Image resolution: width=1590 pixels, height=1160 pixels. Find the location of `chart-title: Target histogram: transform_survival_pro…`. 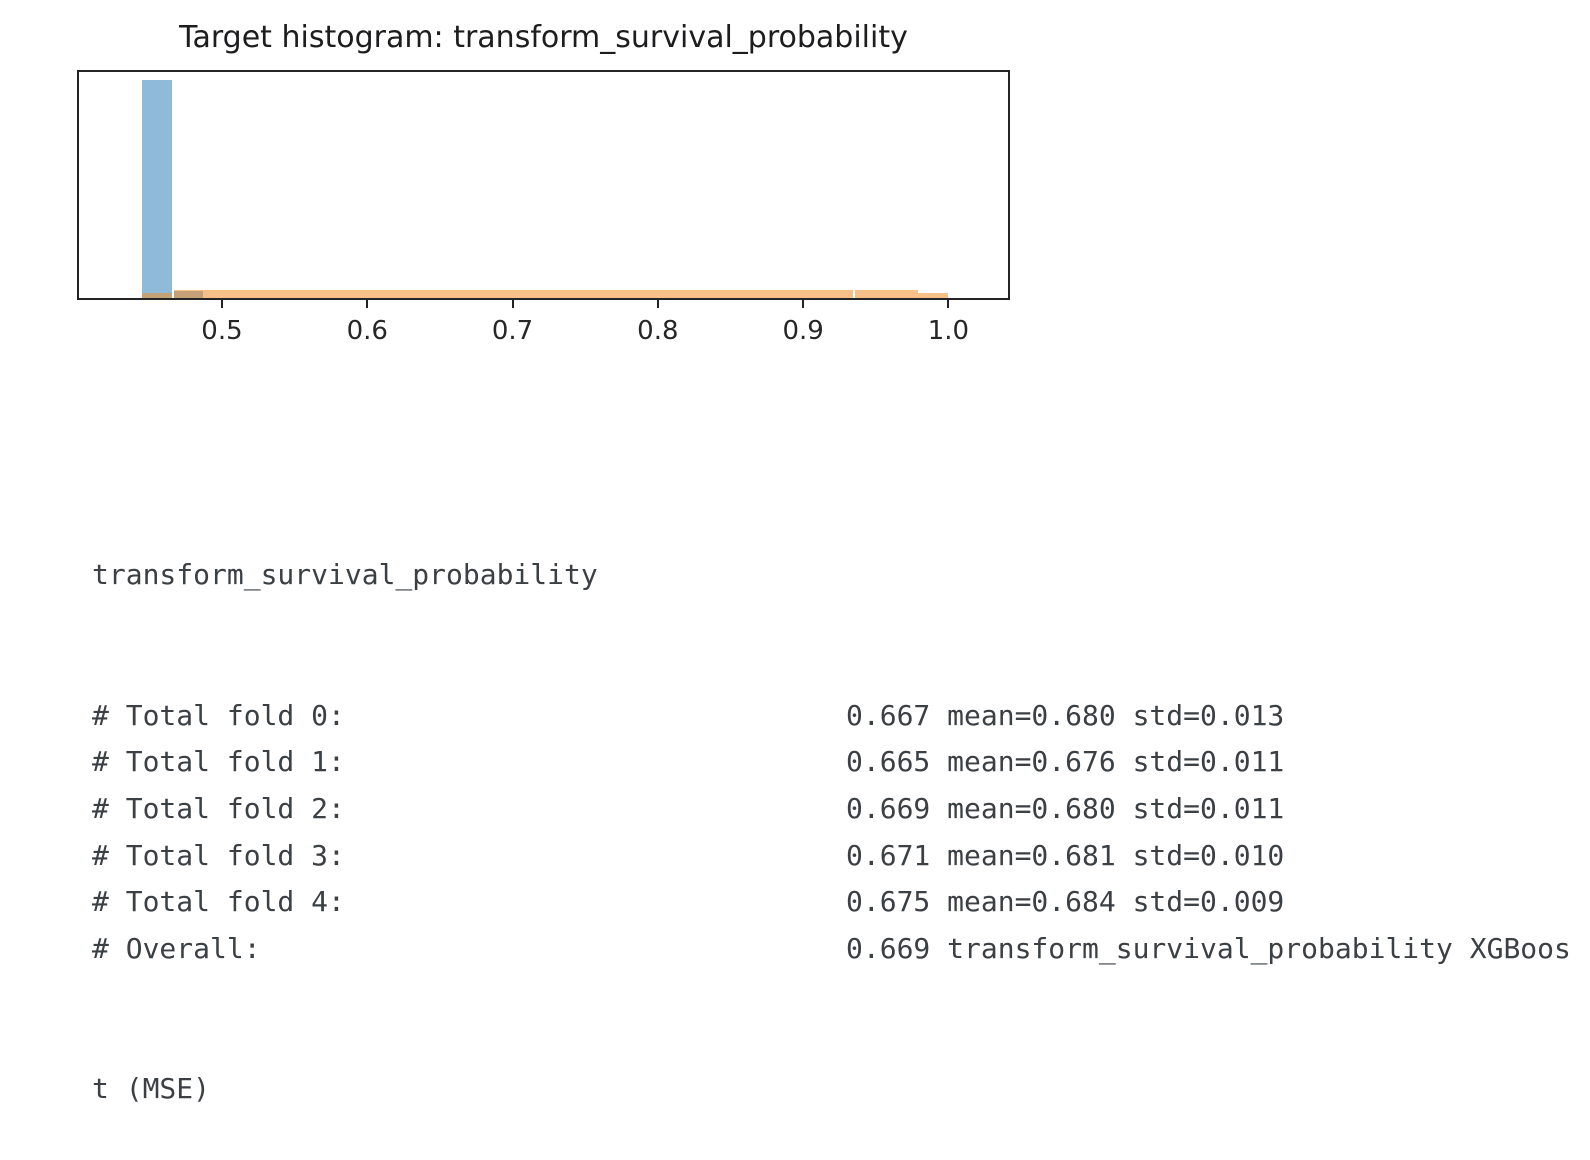

chart-title: Target histogram: transform_survival_pro… is located at coordinates (543, 37).